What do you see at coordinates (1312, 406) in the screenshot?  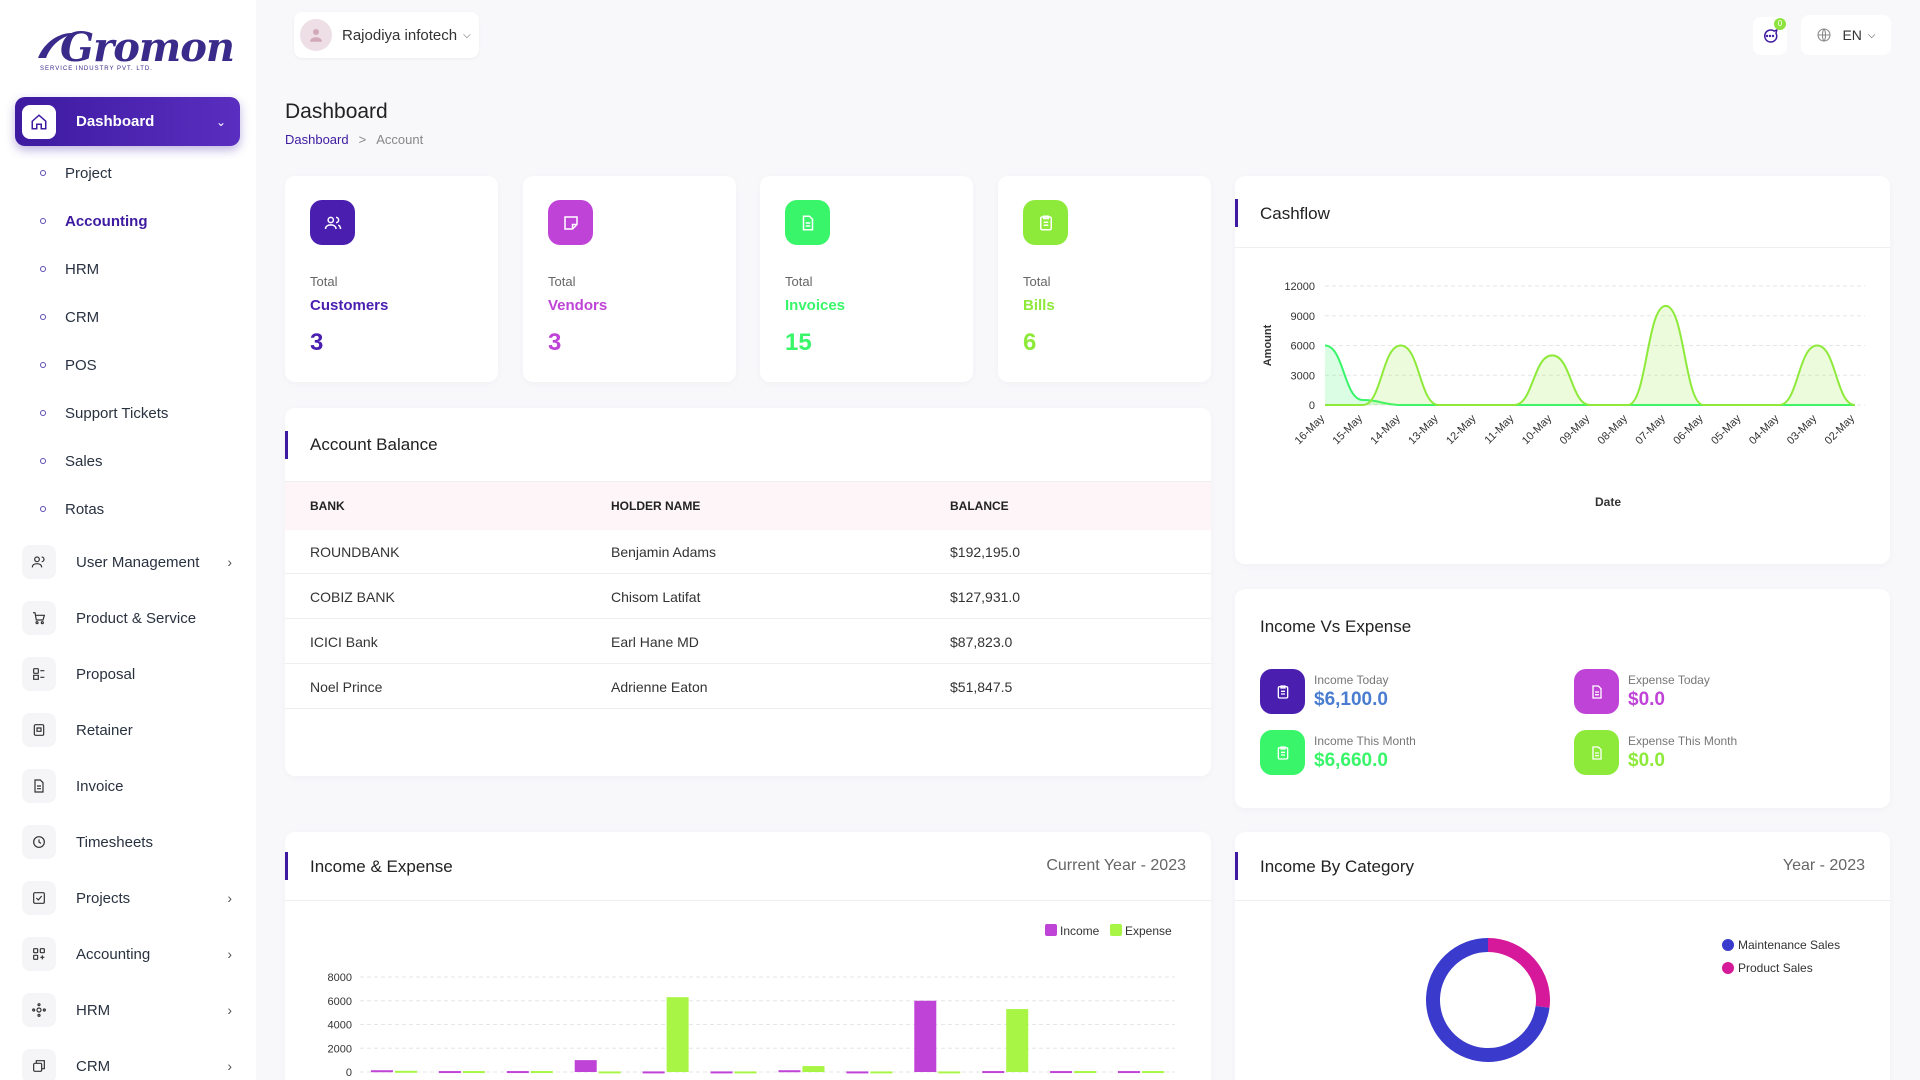 I see `y-tick-label: 0` at bounding box center [1312, 406].